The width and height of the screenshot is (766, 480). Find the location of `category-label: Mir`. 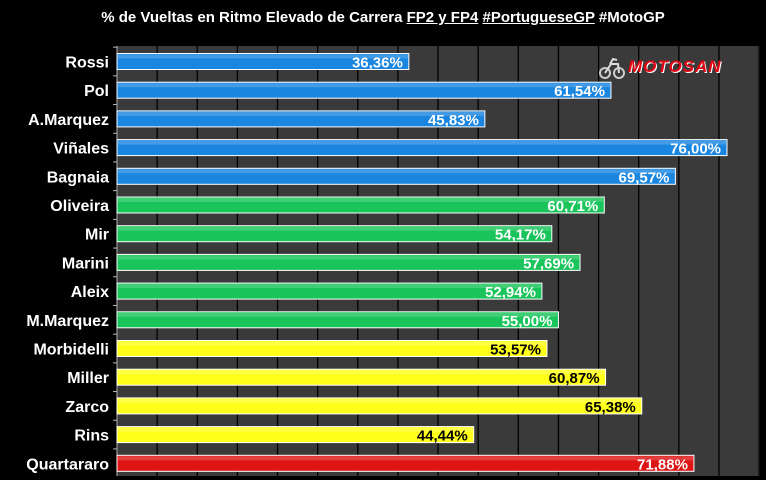

category-label: Mir is located at coordinates (97, 235).